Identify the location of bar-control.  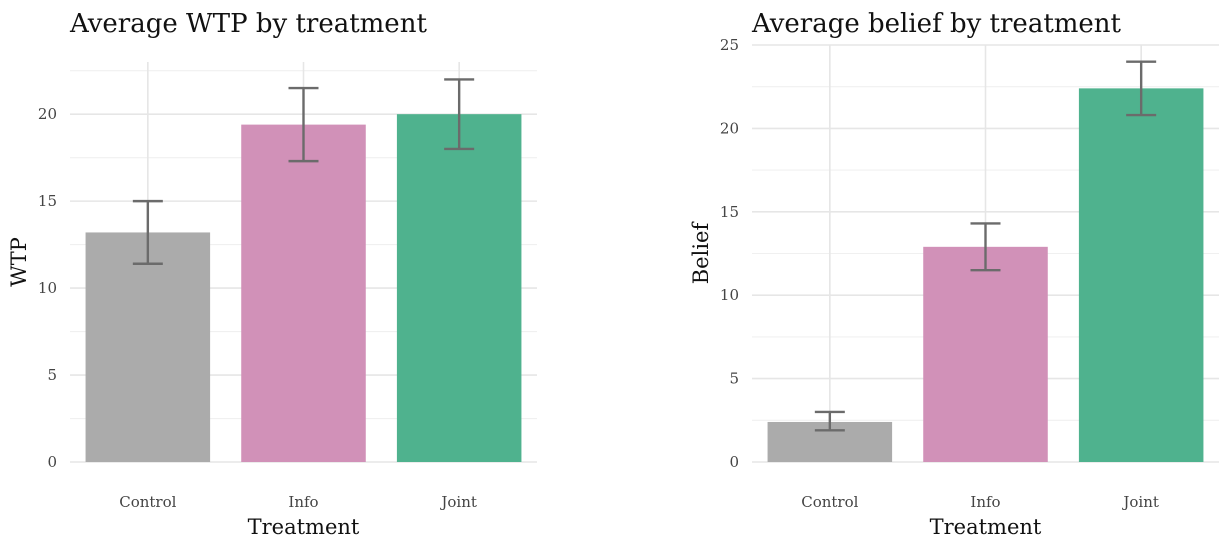
(148, 347).